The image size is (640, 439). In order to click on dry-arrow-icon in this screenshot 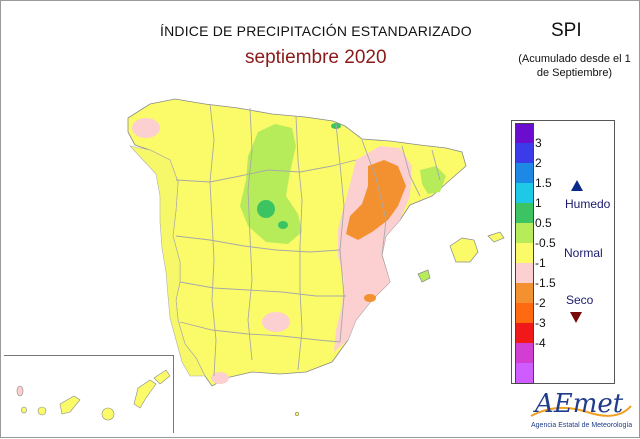, I will do `click(576, 317)`.